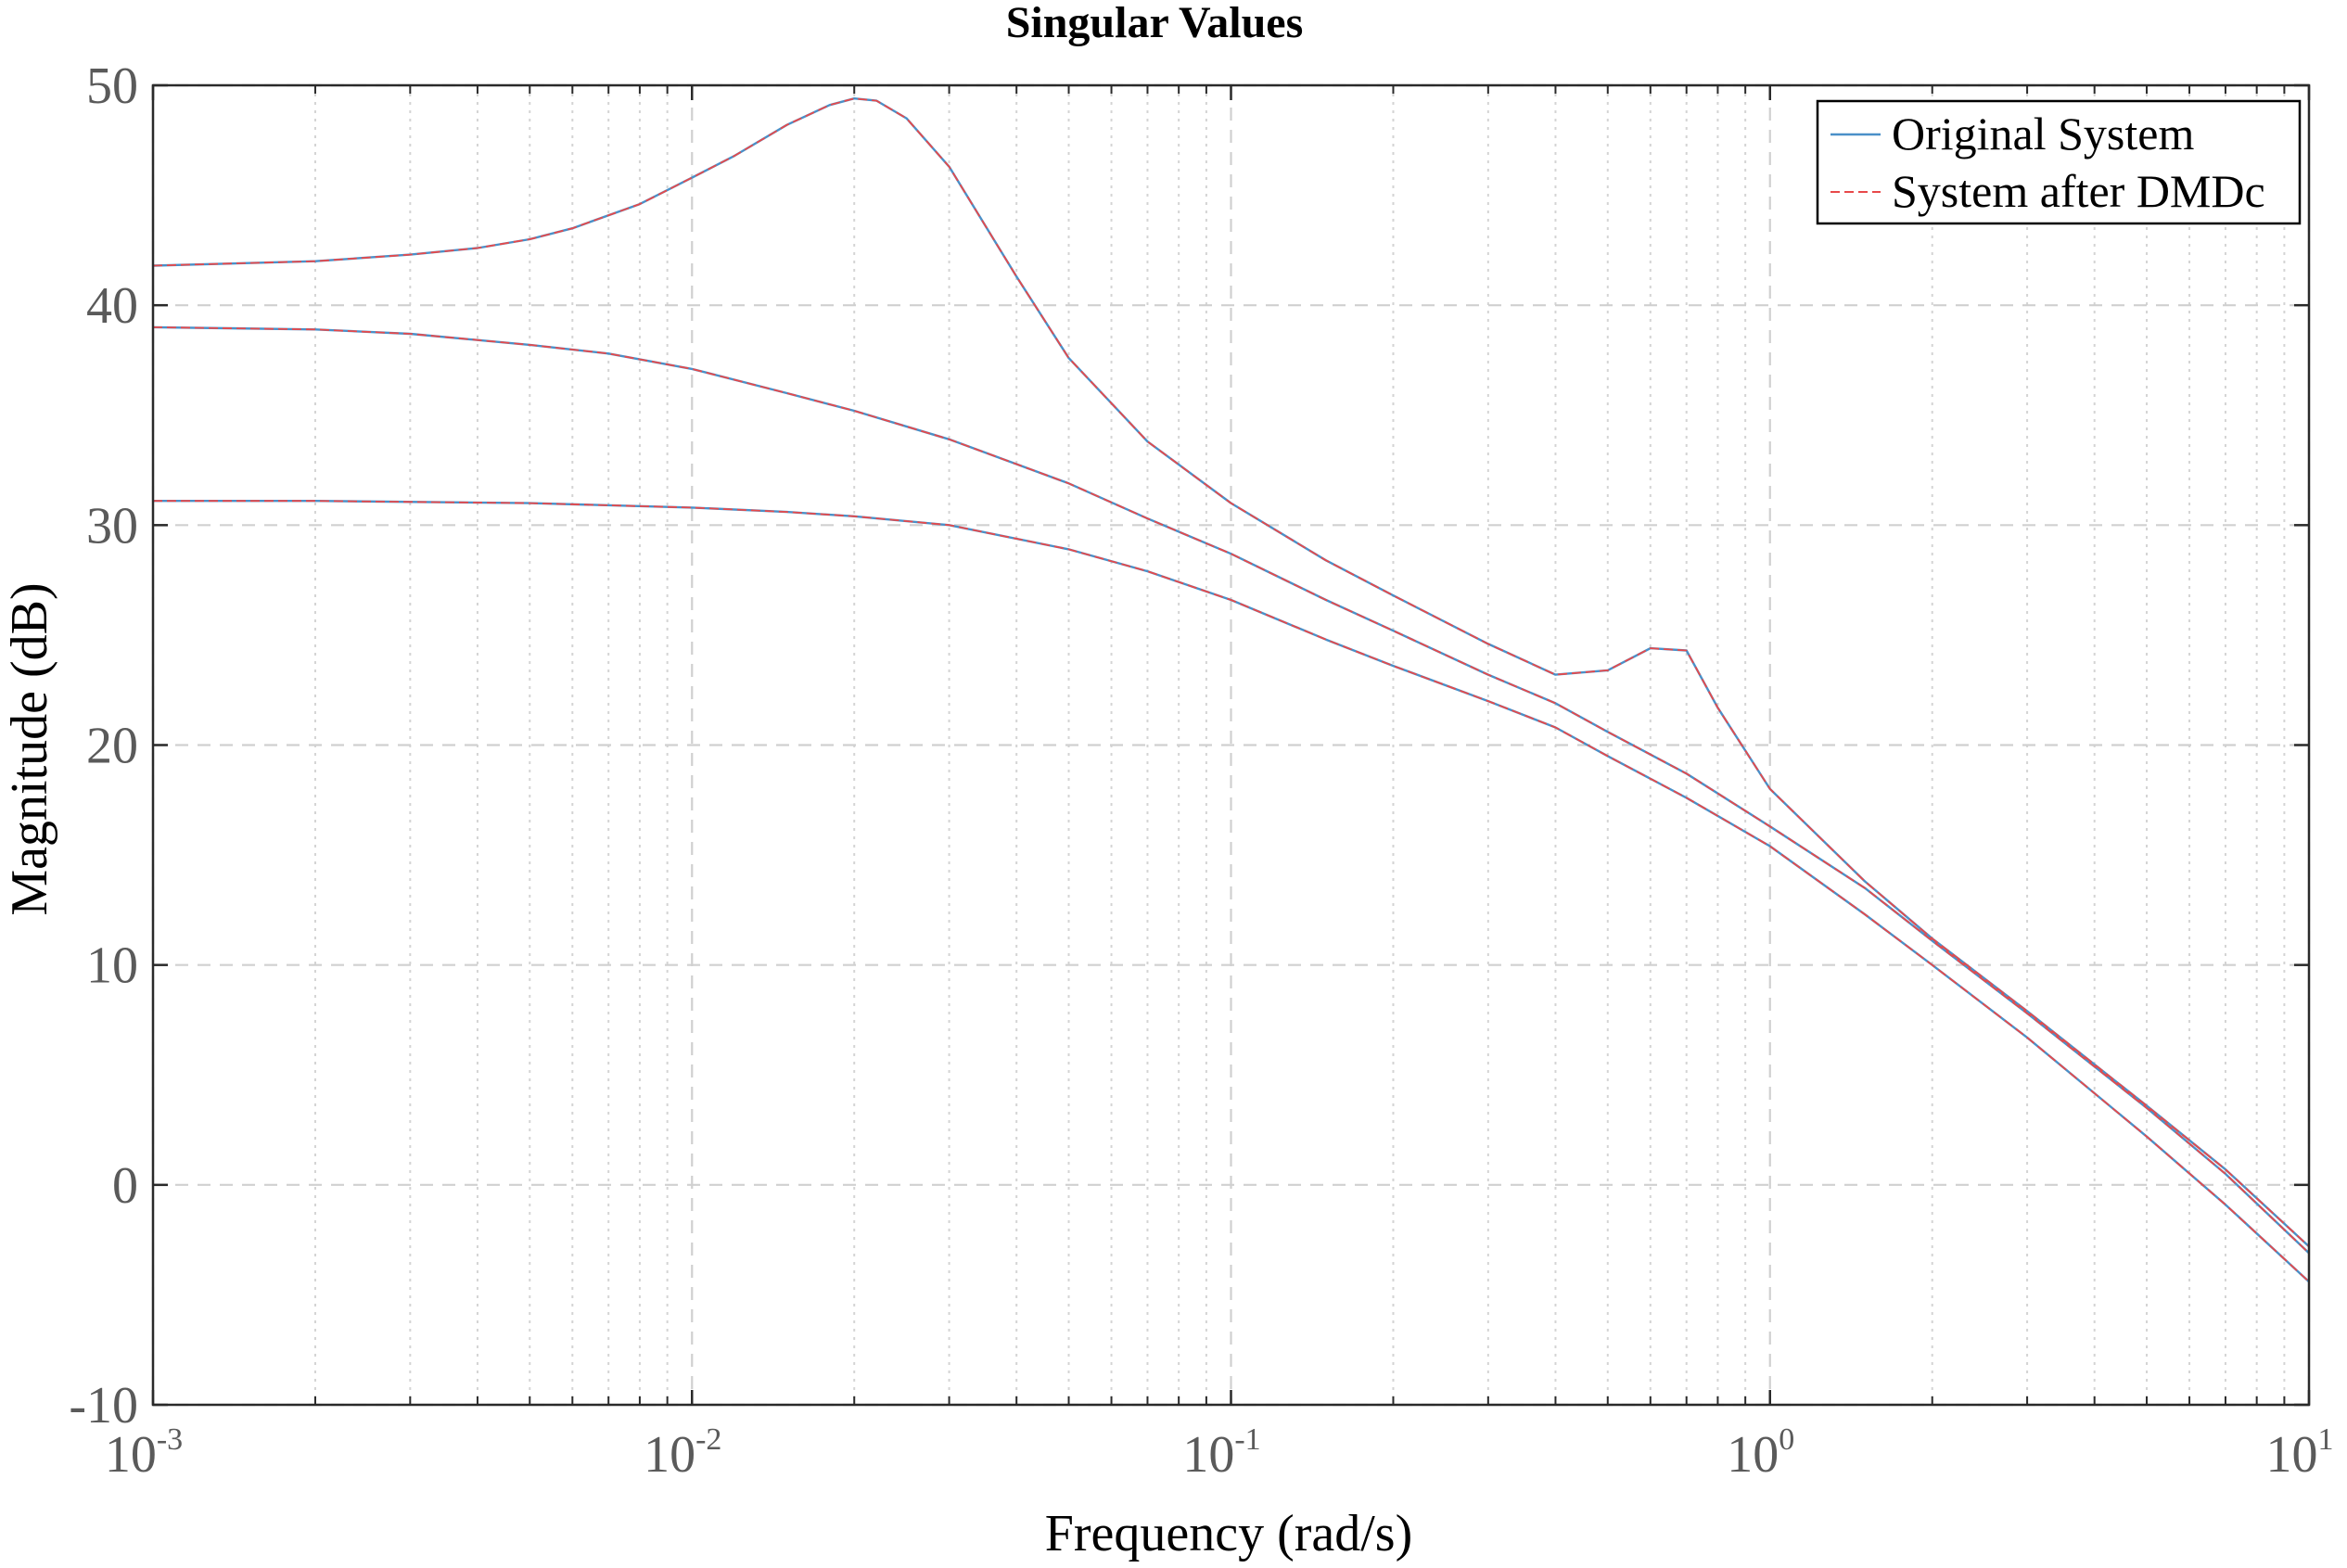  I want to click on x-axis-label: Frequency (rad/s), so click(1229, 1533).